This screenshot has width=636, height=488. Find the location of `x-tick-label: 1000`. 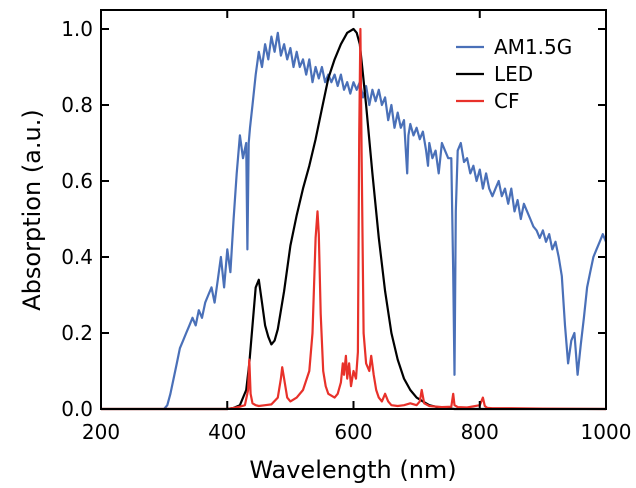

x-tick-label: 1000 is located at coordinates (606, 432).